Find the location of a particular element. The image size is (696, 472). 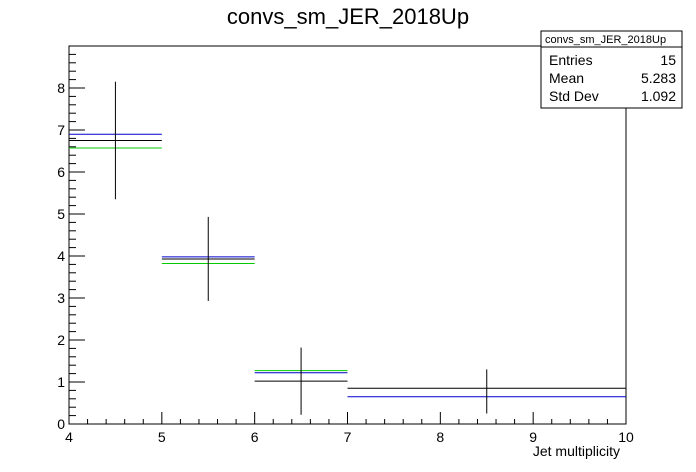

y-tick-label: 2 is located at coordinates (61, 340).